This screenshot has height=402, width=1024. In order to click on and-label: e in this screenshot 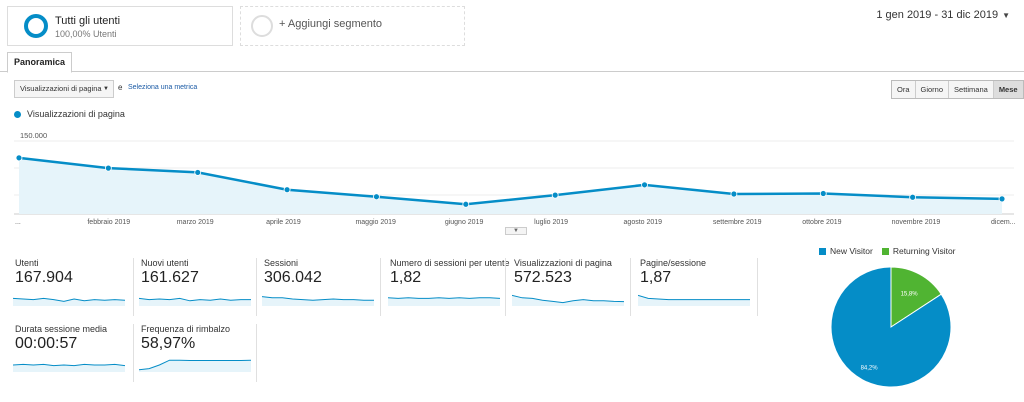, I will do `click(120, 87)`.